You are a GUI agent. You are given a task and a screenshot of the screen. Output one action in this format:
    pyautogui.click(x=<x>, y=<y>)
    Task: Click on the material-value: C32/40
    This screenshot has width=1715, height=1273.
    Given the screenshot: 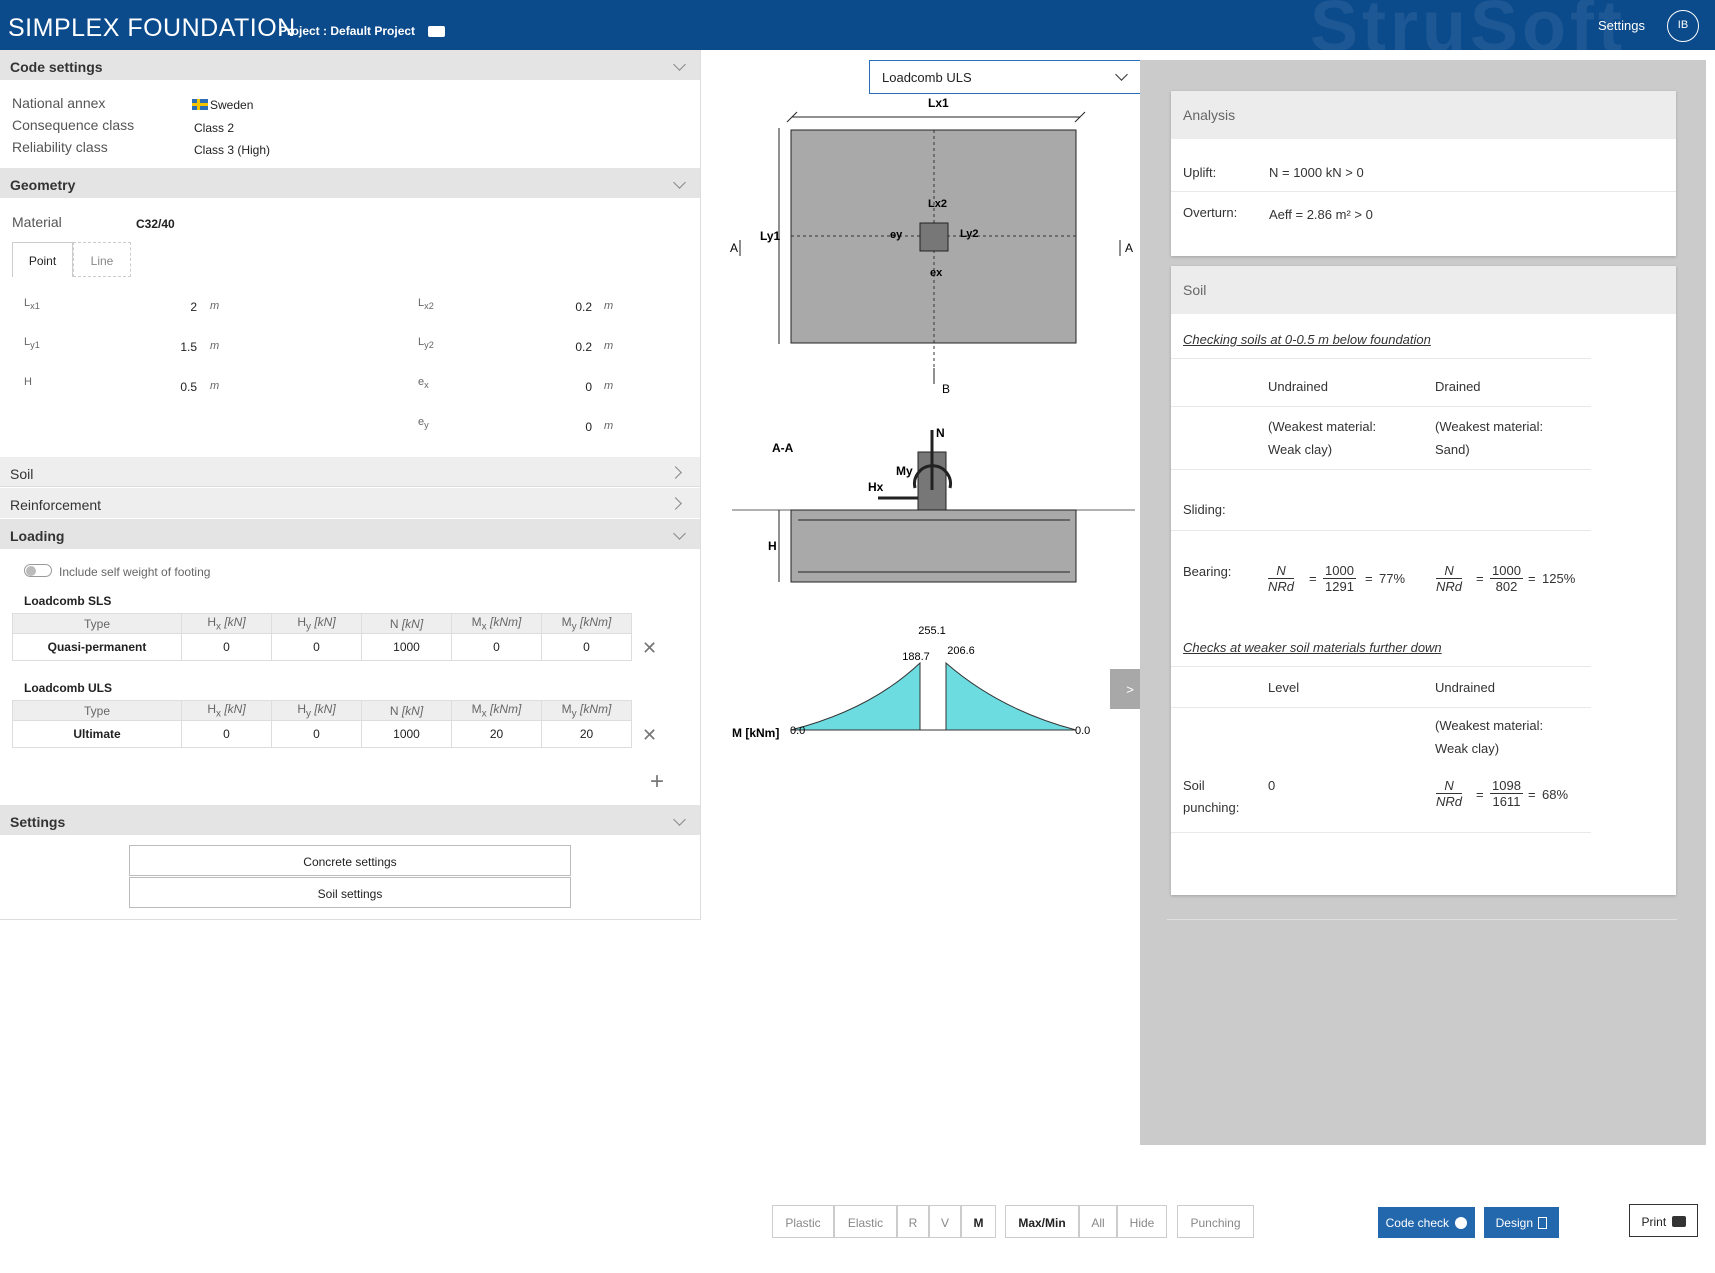 What is the action you would take?
    pyautogui.click(x=155, y=224)
    